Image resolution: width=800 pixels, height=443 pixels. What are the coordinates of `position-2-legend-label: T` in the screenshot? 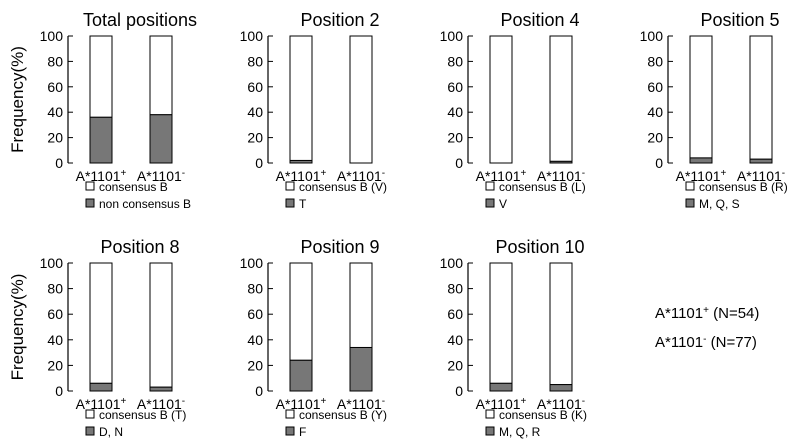 It's located at (303, 204).